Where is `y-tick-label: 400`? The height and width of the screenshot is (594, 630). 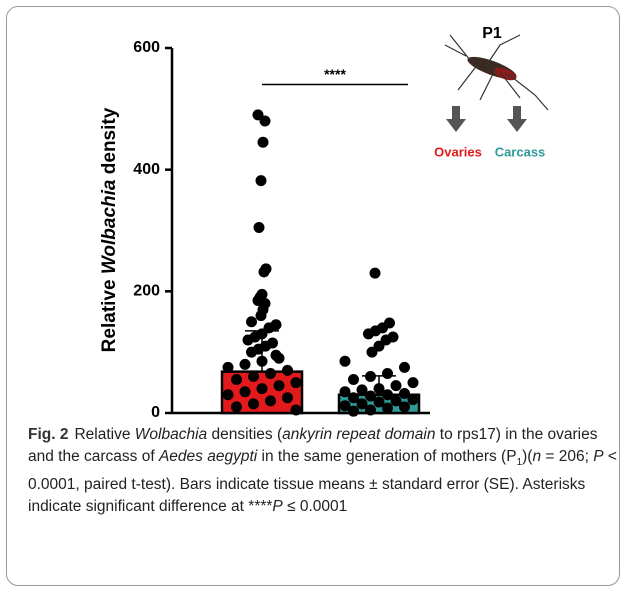
y-tick-label: 400 is located at coordinates (146, 169).